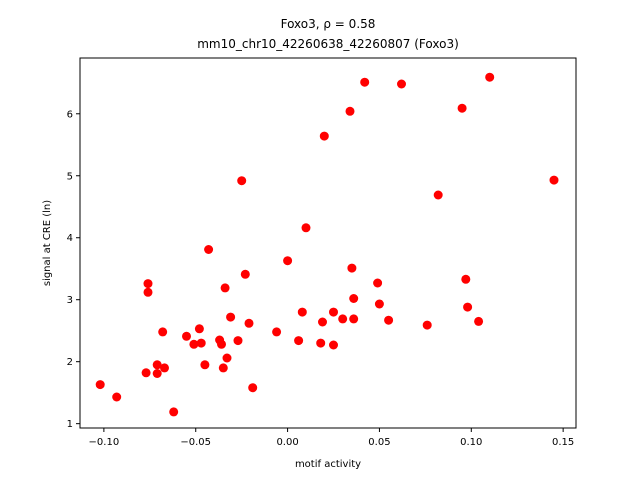  Describe the element at coordinates (70, 362) in the screenshot. I see `y-tick-label: 2` at that location.